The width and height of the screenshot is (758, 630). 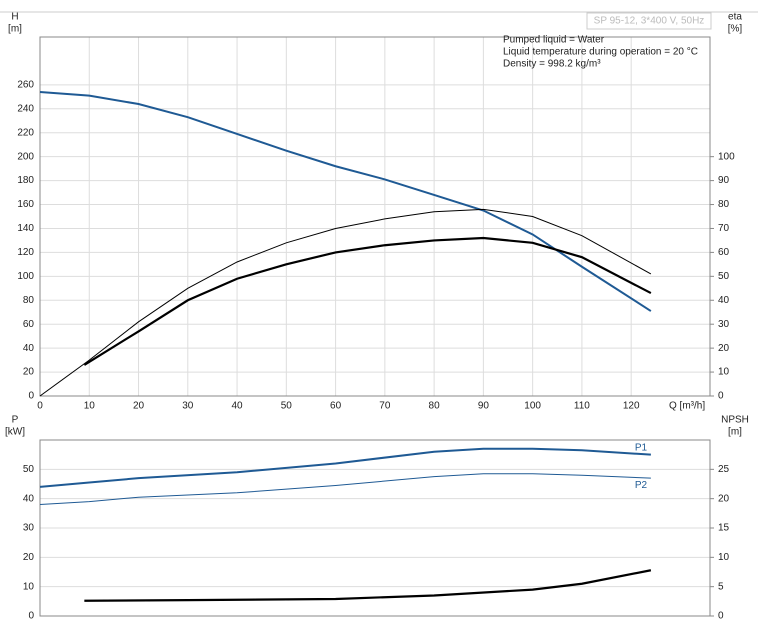 What do you see at coordinates (484, 406) in the screenshot?
I see `x-tick-label: 90` at bounding box center [484, 406].